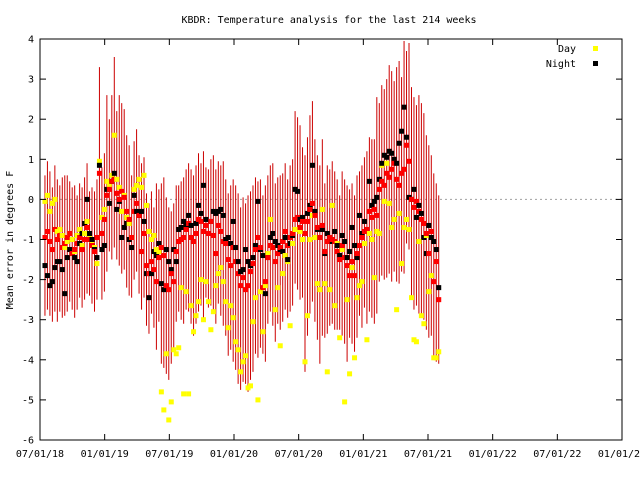  I want to click on x-tick-label: 07/01/22, so click(557, 454).